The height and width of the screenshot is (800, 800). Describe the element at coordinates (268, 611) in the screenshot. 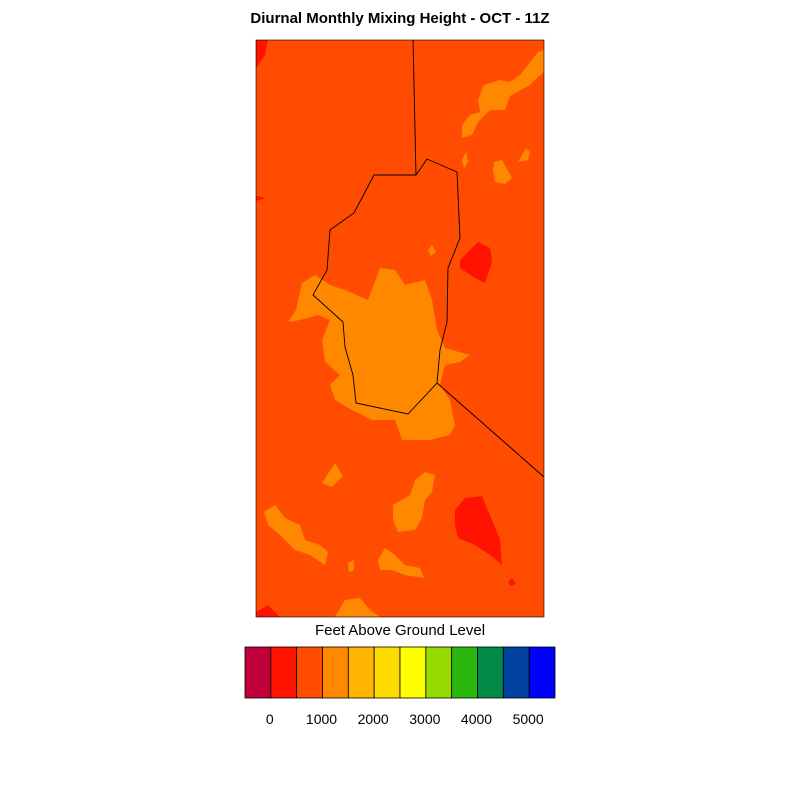

I see `contour-region-red-bottom-left` at that location.